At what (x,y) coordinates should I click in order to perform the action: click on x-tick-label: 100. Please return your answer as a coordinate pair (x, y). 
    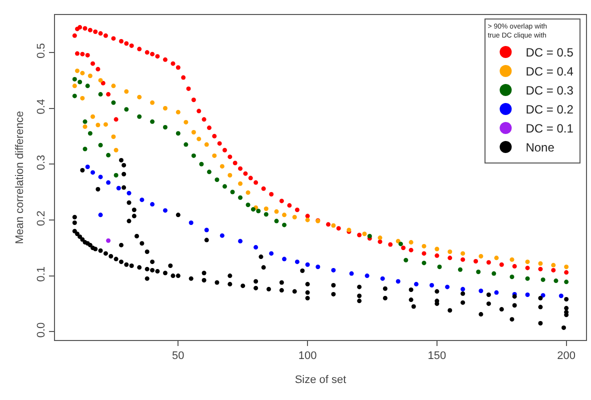
    Looking at the image, I should click on (307, 356).